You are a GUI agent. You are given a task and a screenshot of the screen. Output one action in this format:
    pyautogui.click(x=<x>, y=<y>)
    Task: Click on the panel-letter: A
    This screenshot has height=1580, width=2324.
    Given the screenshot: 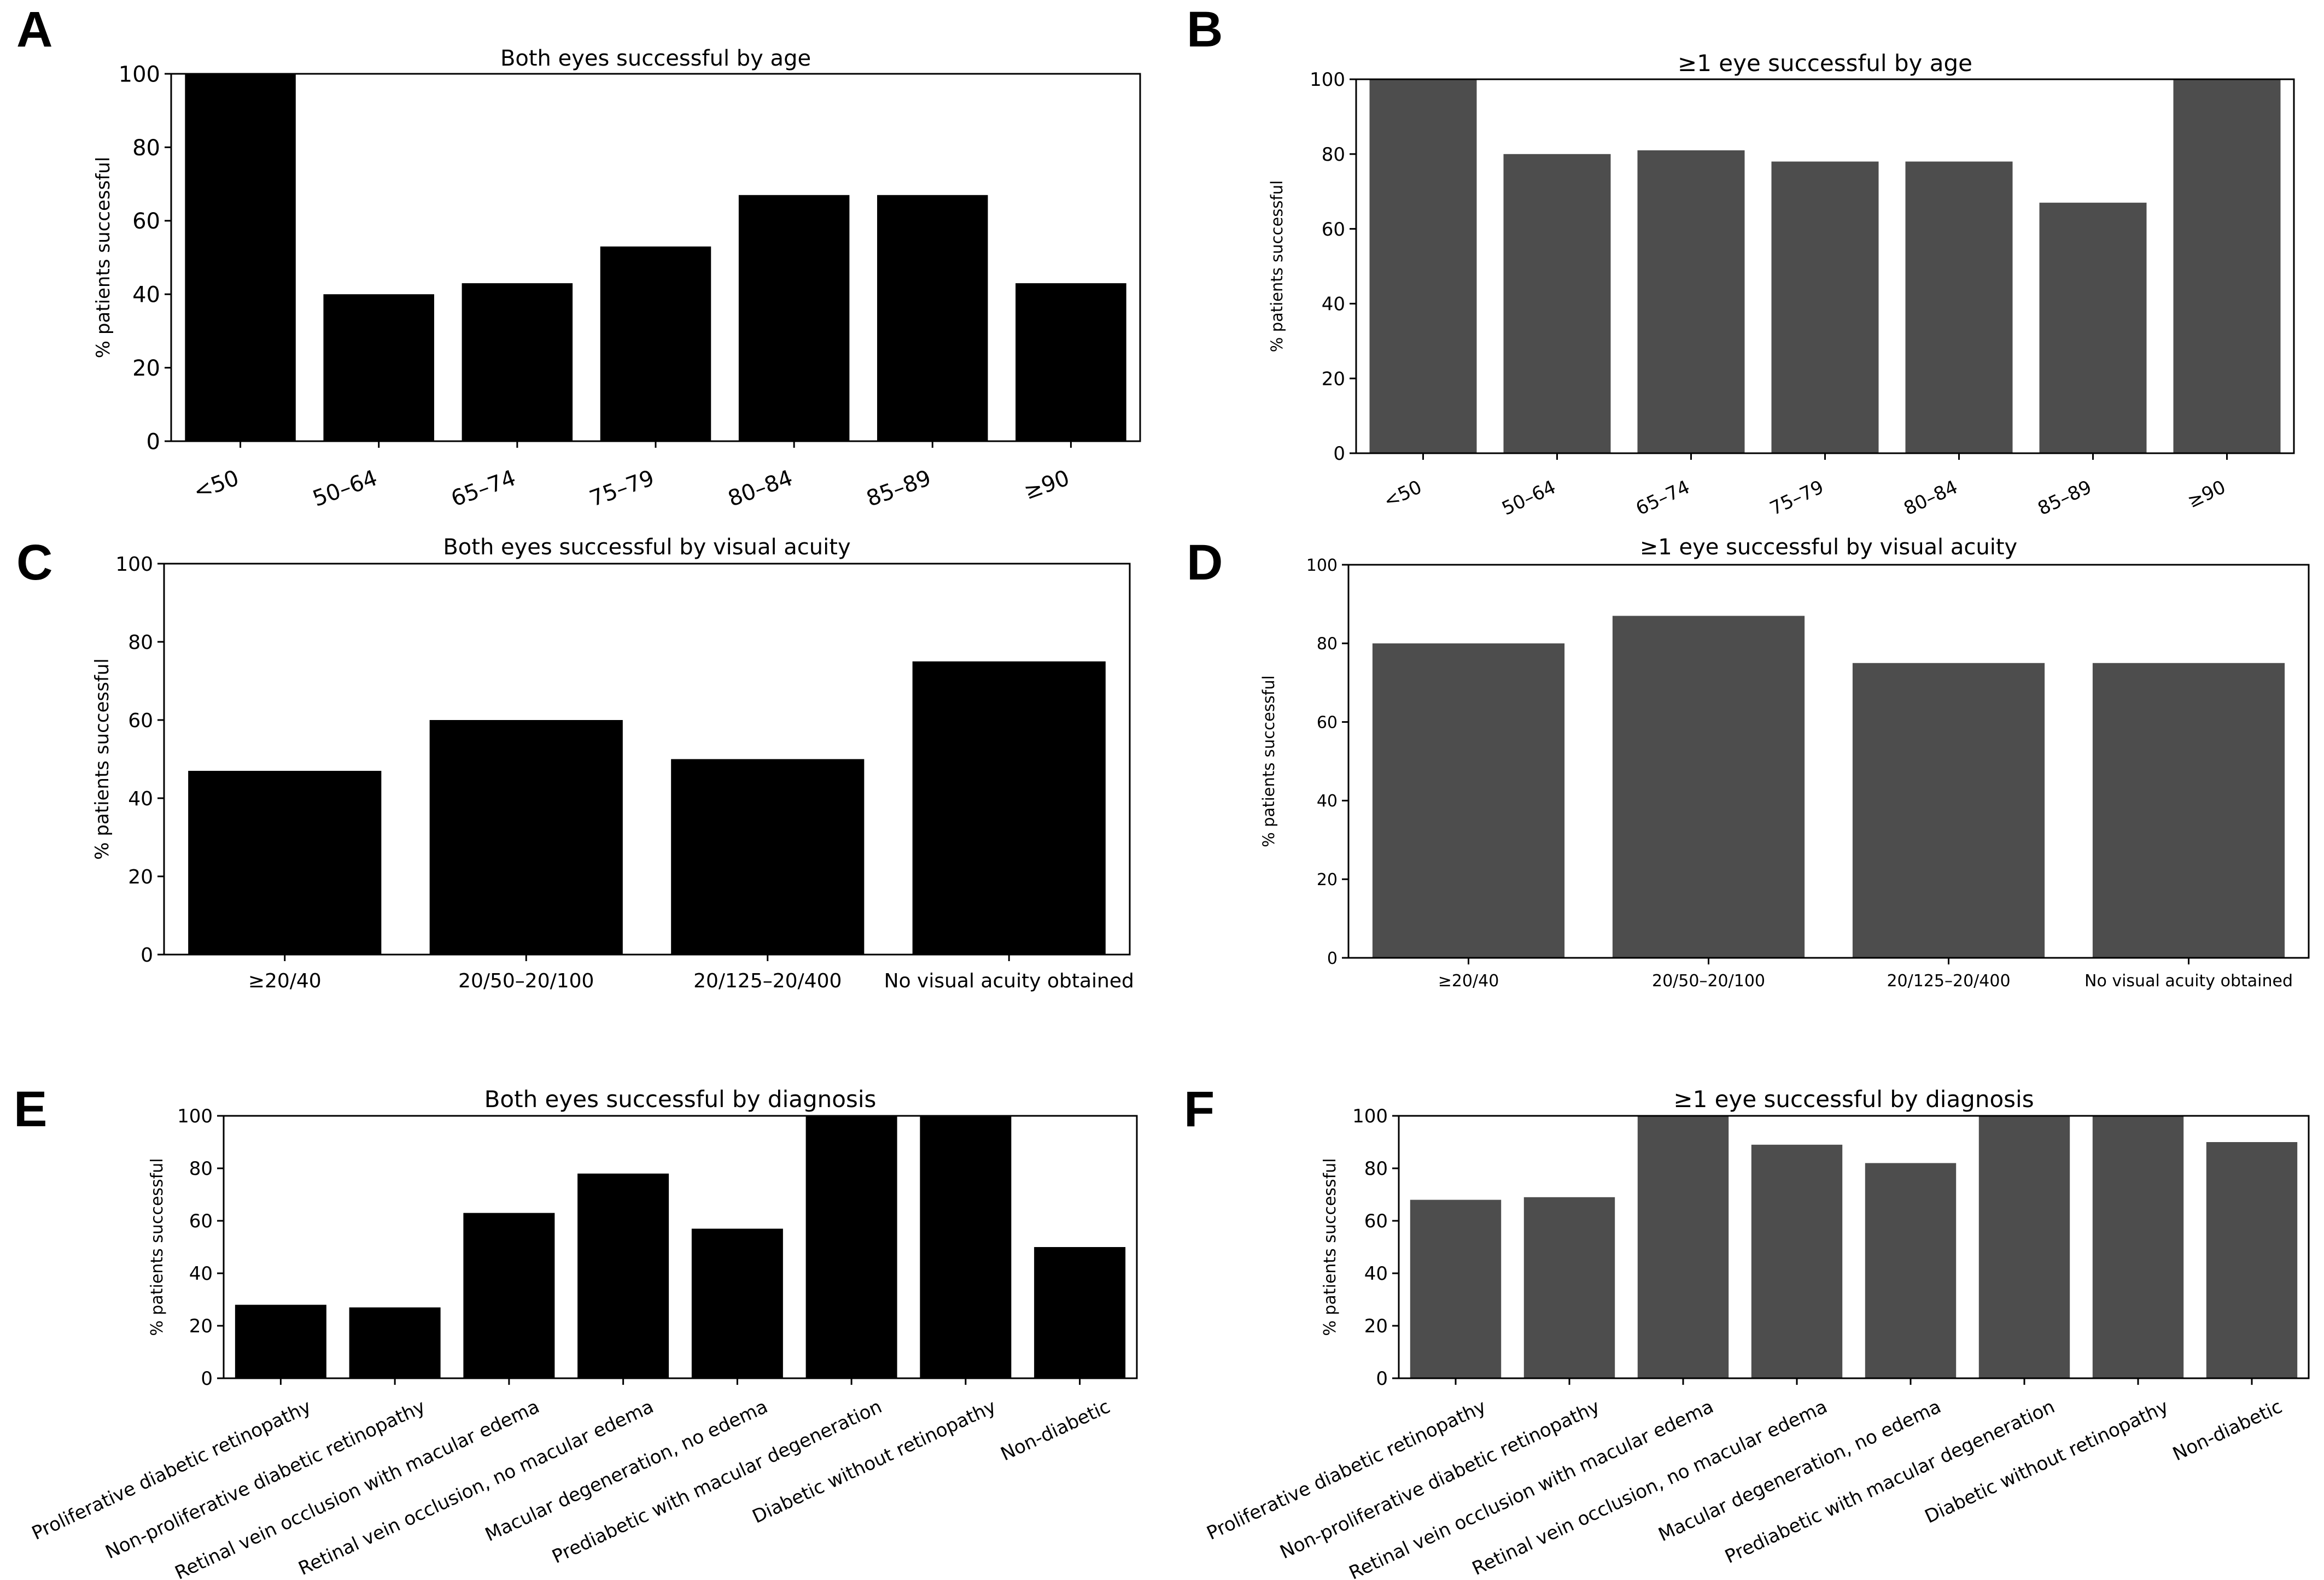 What is the action you would take?
    pyautogui.click(x=34, y=29)
    